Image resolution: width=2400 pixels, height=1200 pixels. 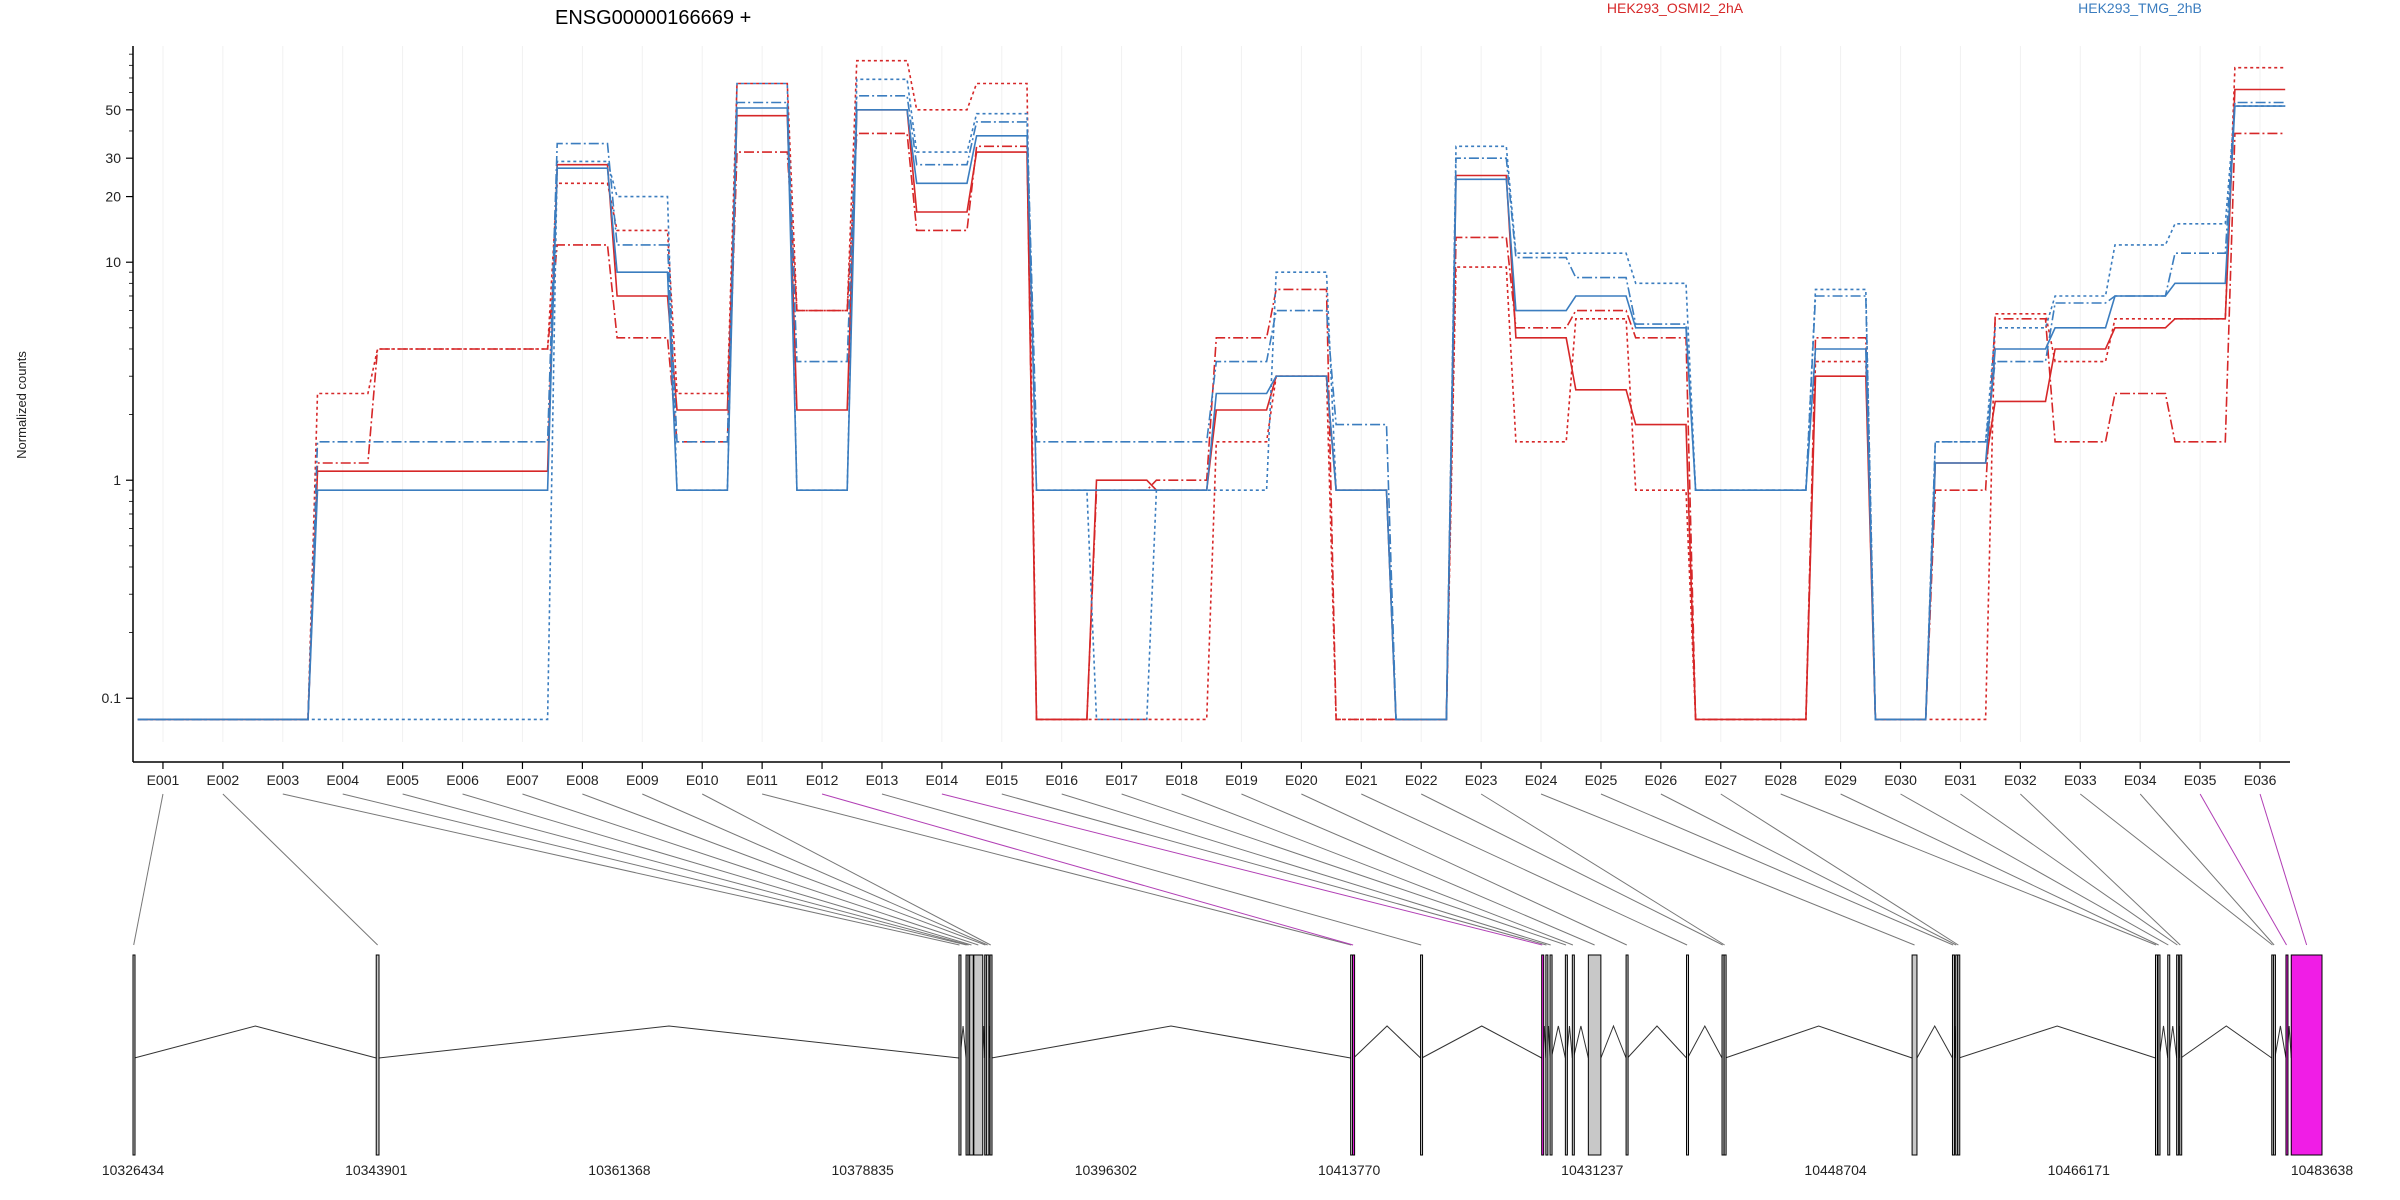 What do you see at coordinates (762, 780) in the screenshot?
I see `x-tick-label-e011: E011` at bounding box center [762, 780].